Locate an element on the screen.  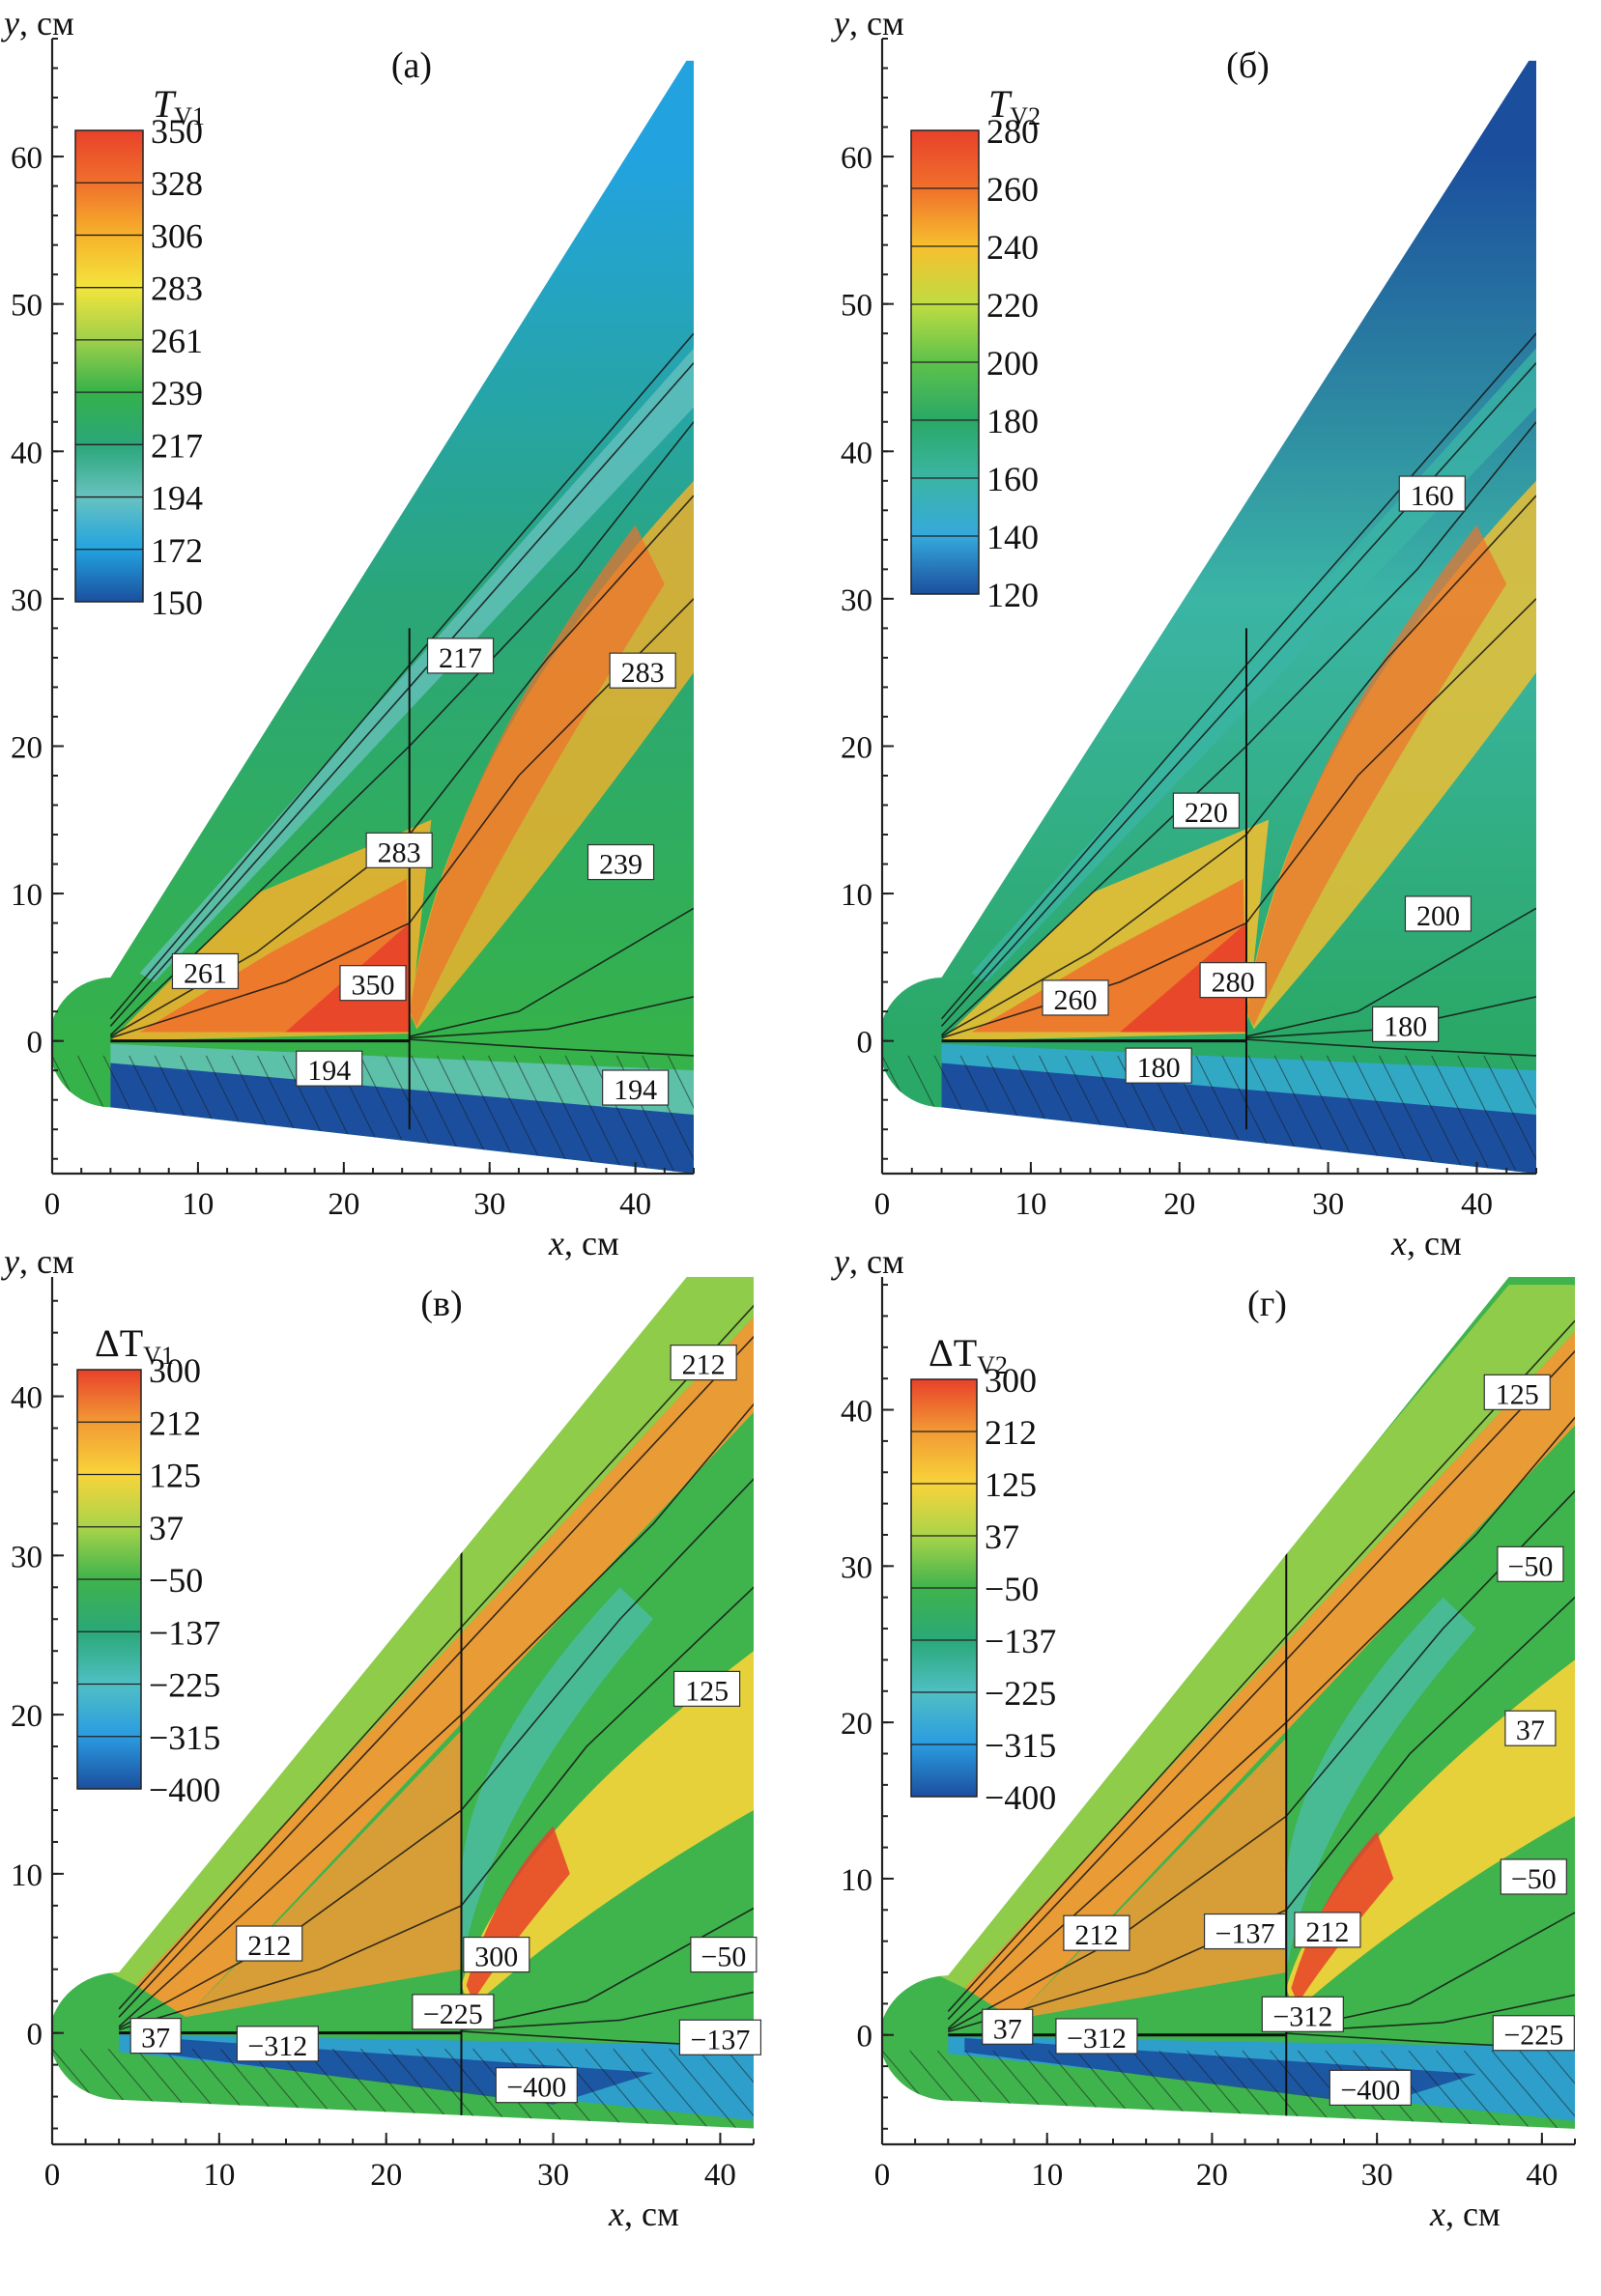
contour-label-text: 200 is located at coordinates (1438, 916).